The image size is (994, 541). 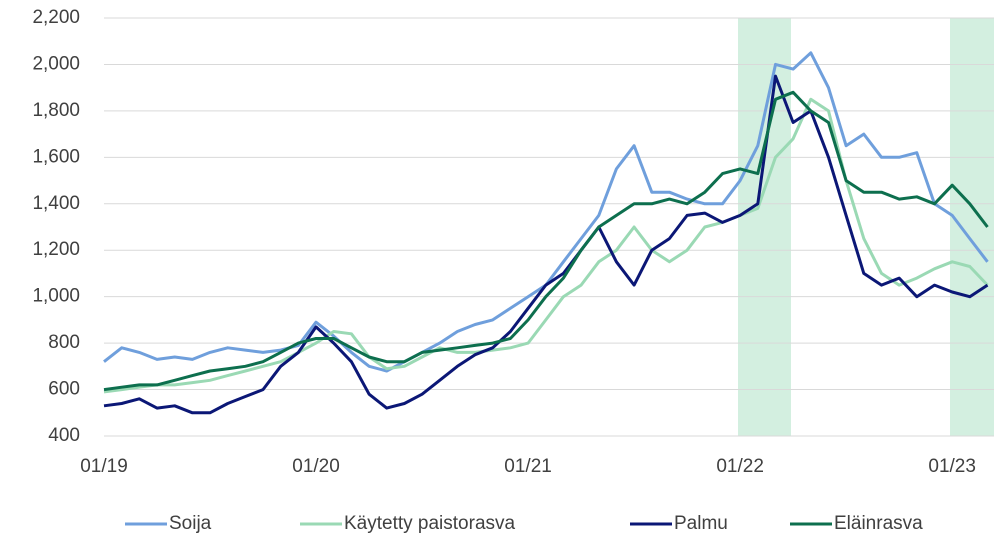 I want to click on x-tick-label: 01/20, so click(x=316, y=466).